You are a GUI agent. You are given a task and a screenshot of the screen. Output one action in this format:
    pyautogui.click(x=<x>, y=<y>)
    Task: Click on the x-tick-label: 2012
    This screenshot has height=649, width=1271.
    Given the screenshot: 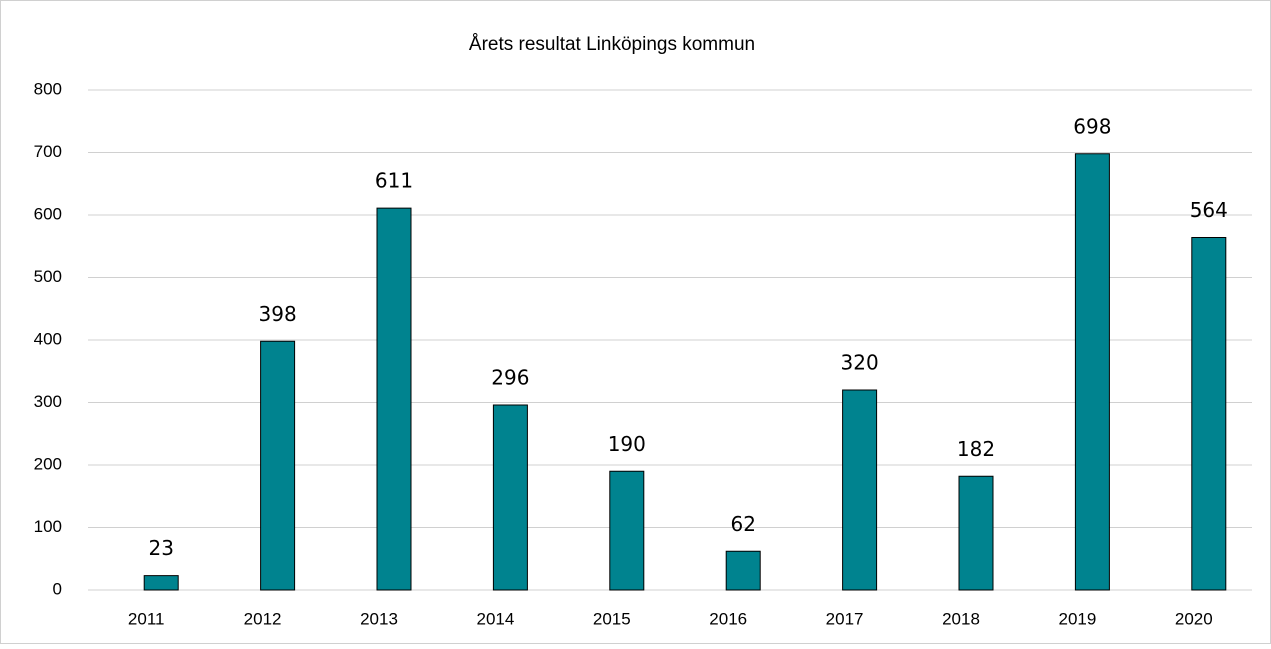 What is the action you would take?
    pyautogui.click(x=263, y=618)
    